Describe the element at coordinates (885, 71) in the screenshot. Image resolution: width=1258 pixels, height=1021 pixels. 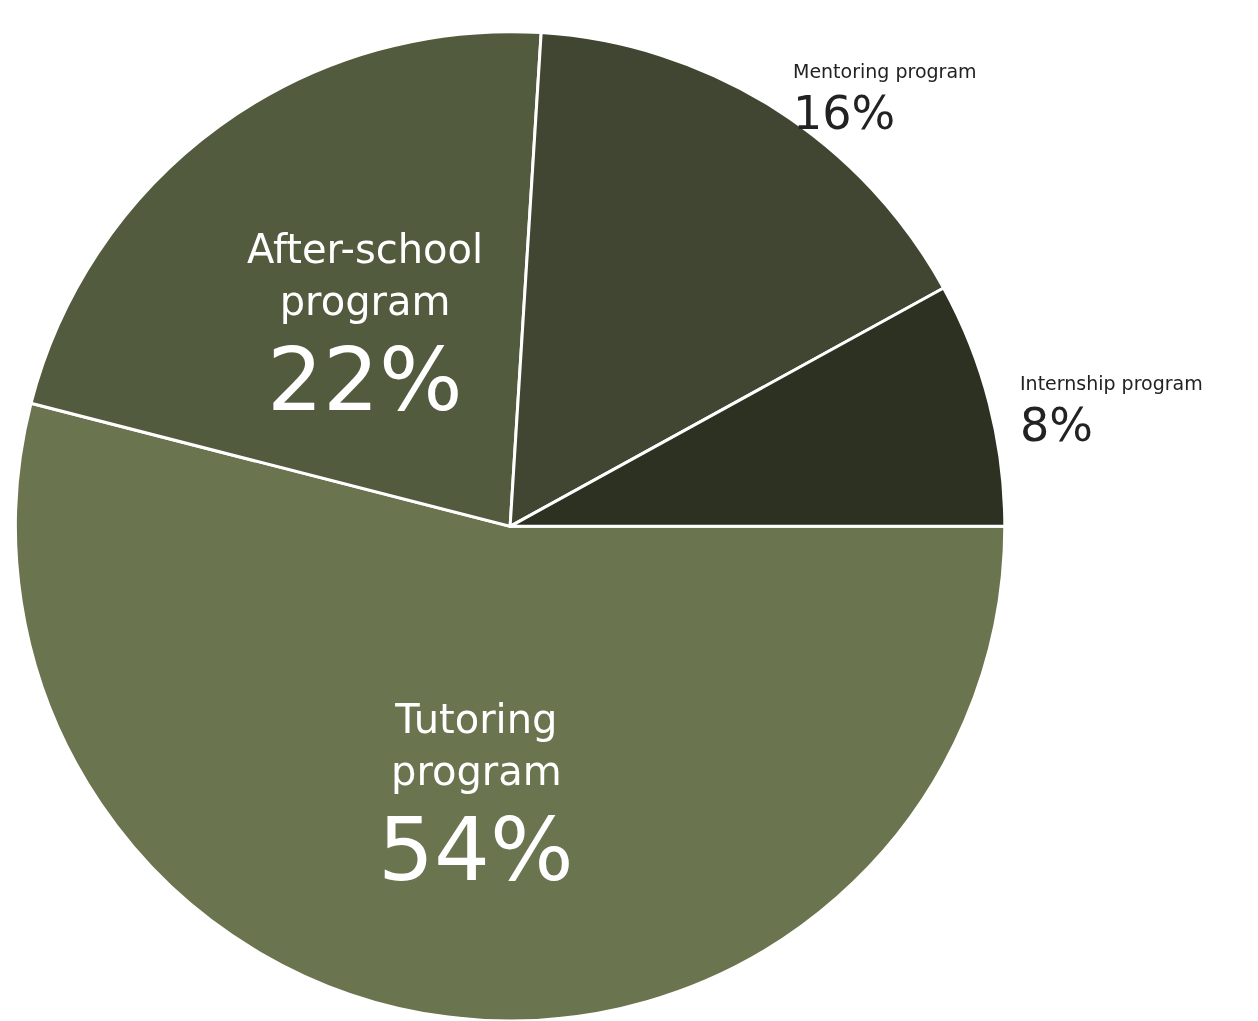
I see `slice-label: Mentoring program` at that location.